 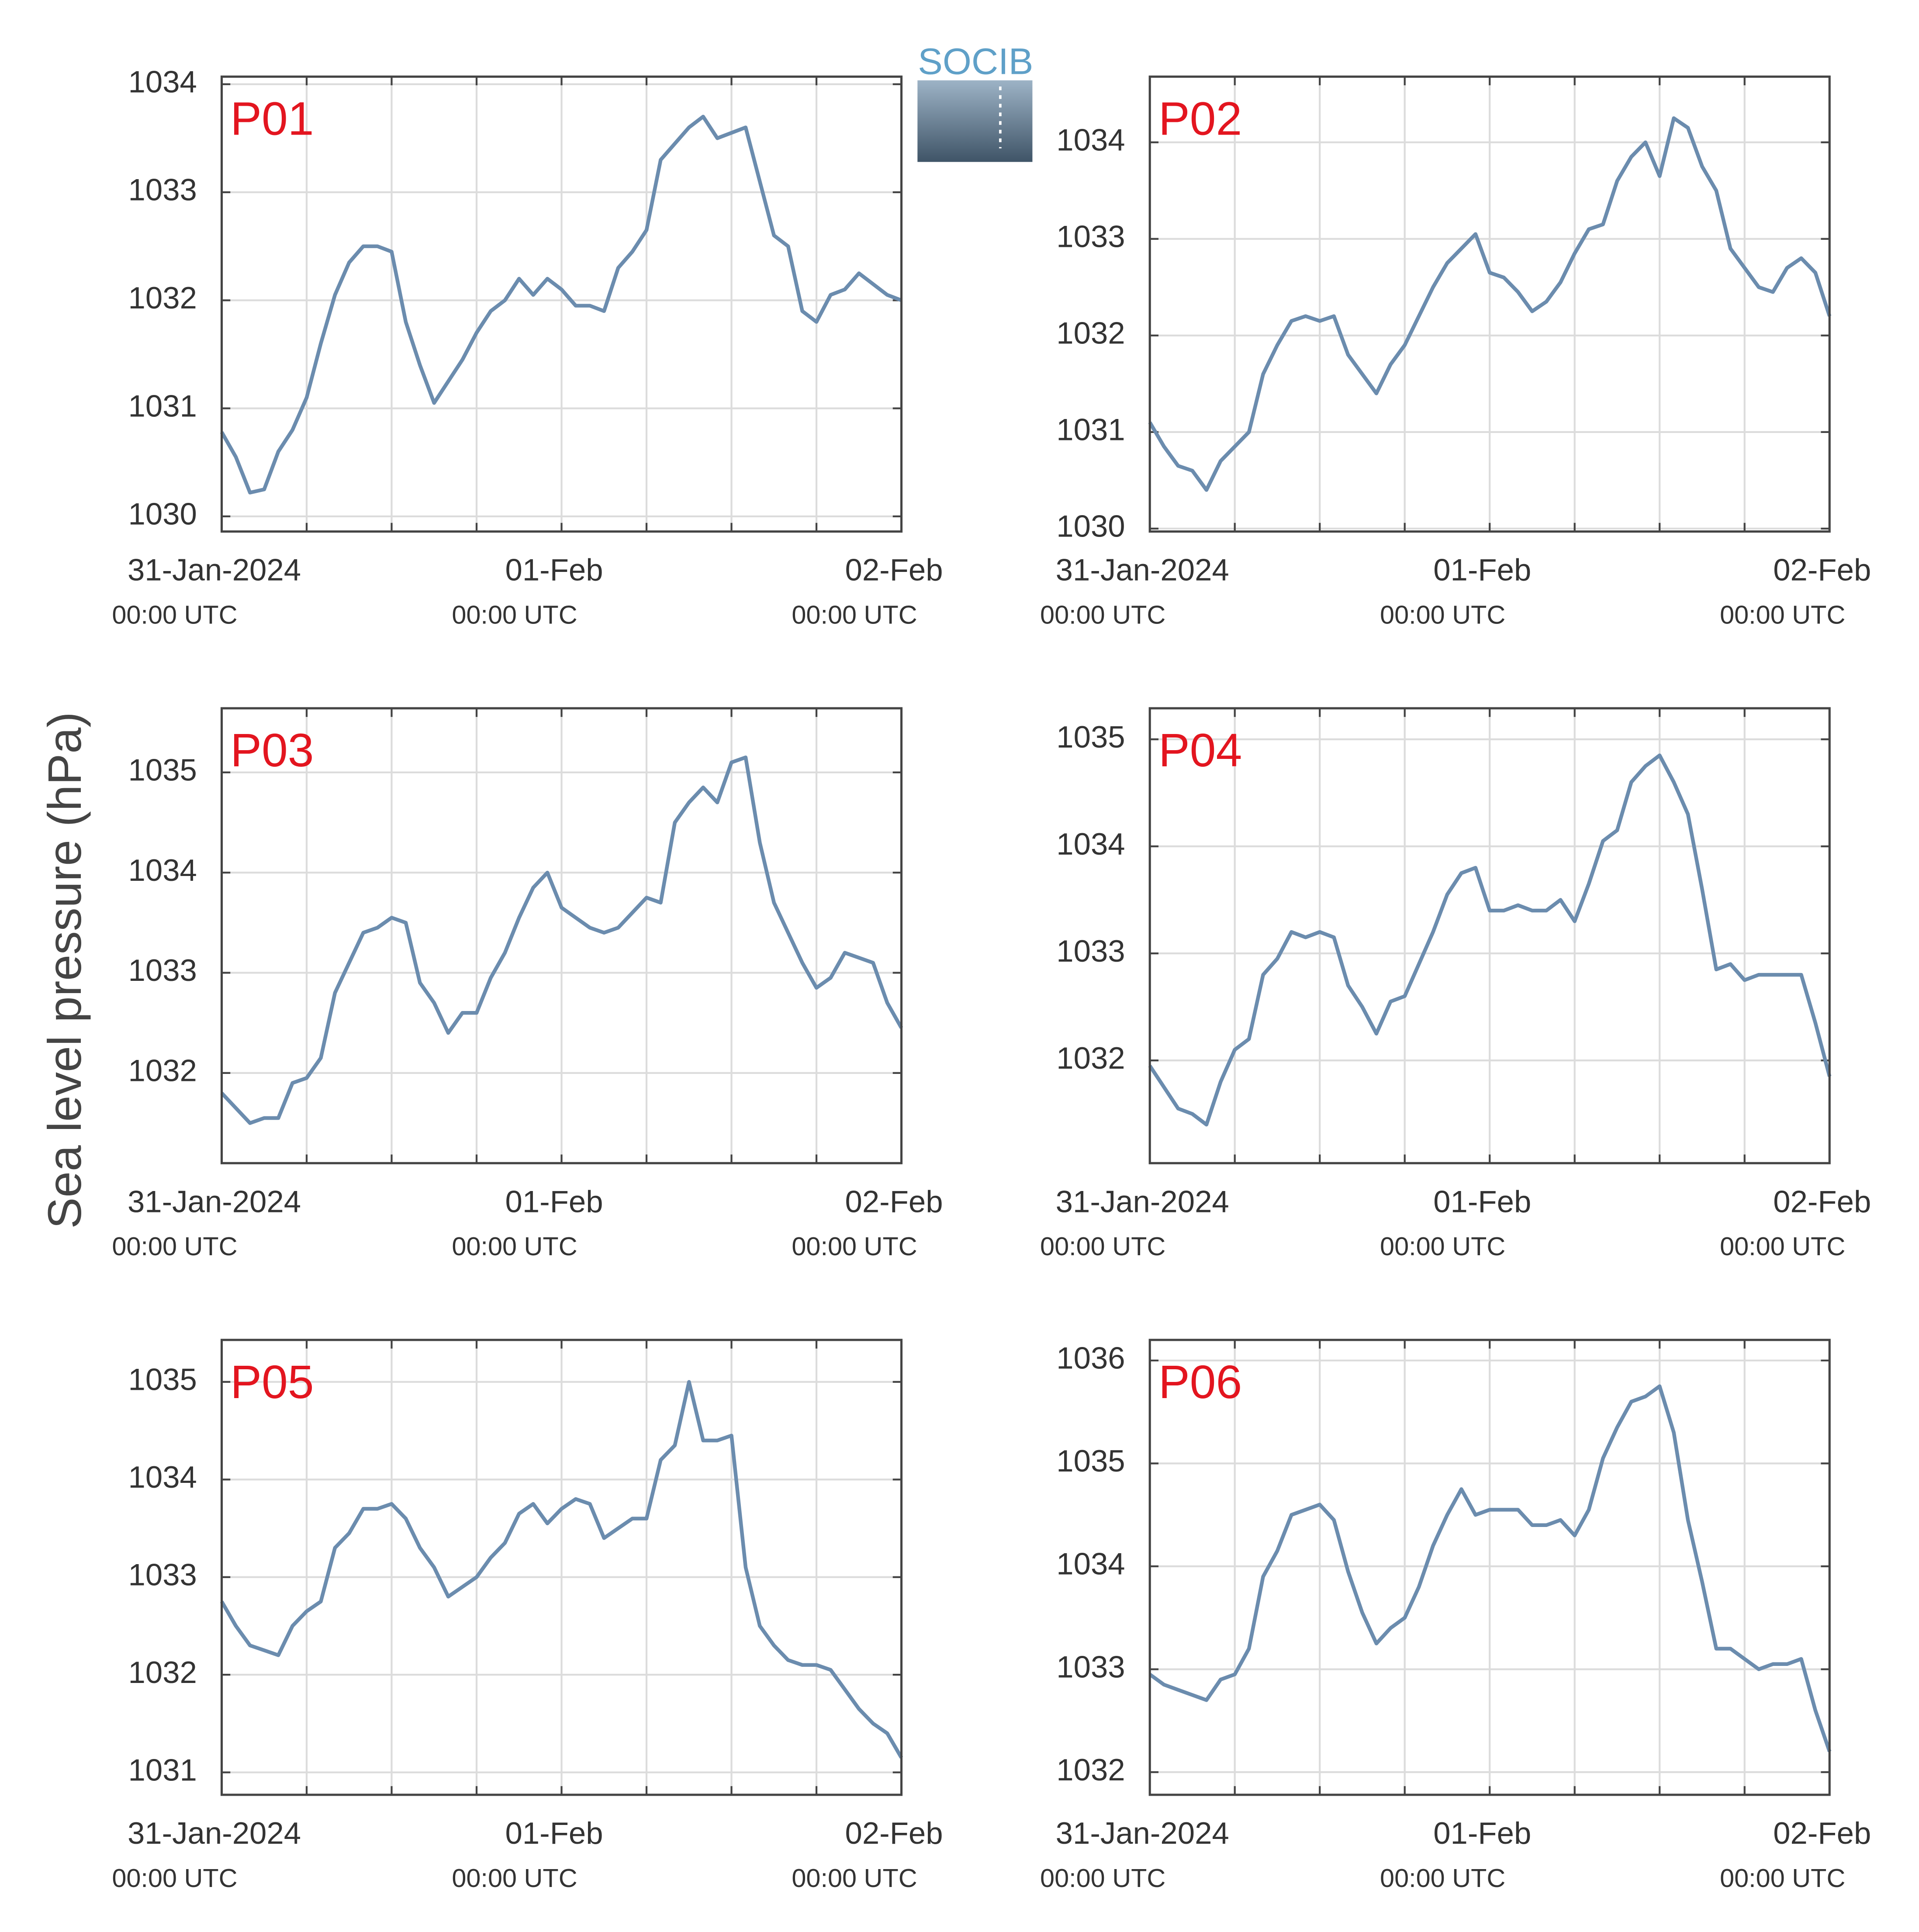 I want to click on logo-graphic, so click(x=975, y=121).